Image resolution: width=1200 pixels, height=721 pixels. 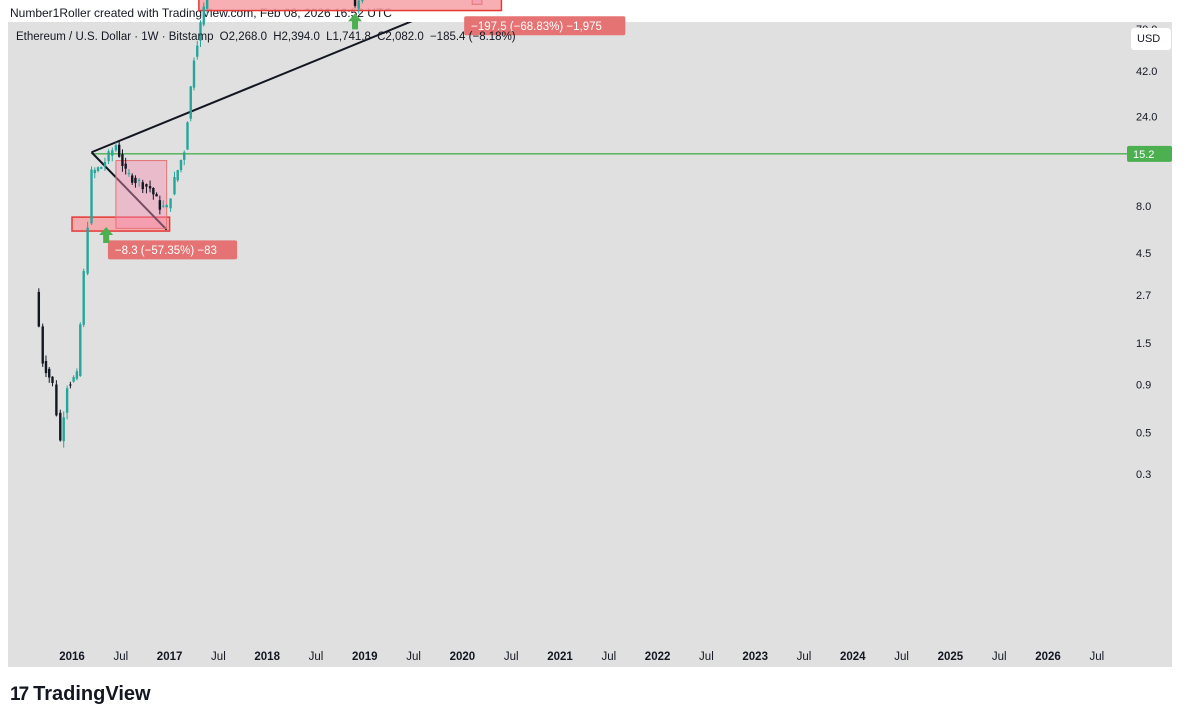 I want to click on y-tick-label: 42.0, so click(x=1146, y=72).